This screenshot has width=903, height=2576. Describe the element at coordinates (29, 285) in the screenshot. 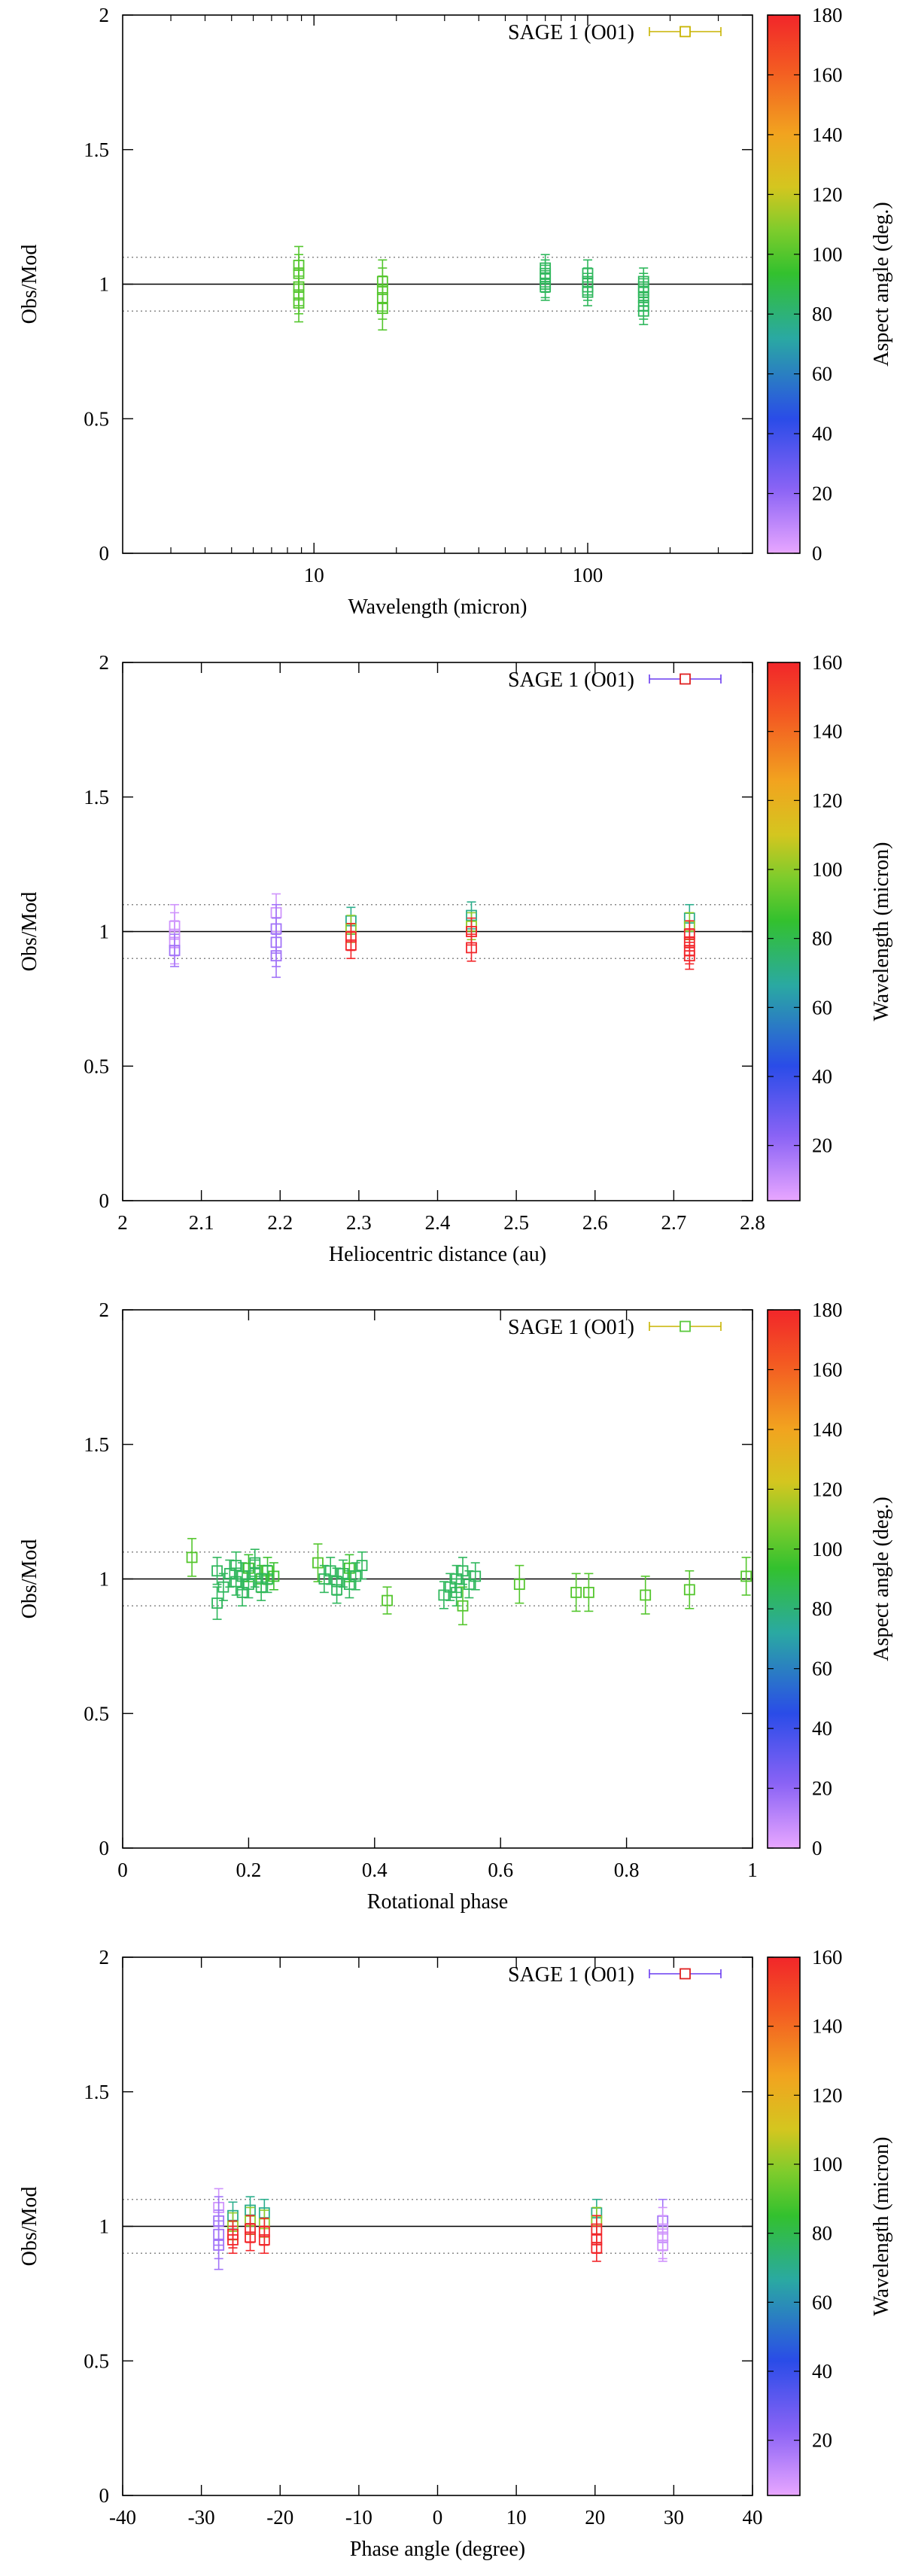

I see `y-axis-label: Obs/Mod` at that location.